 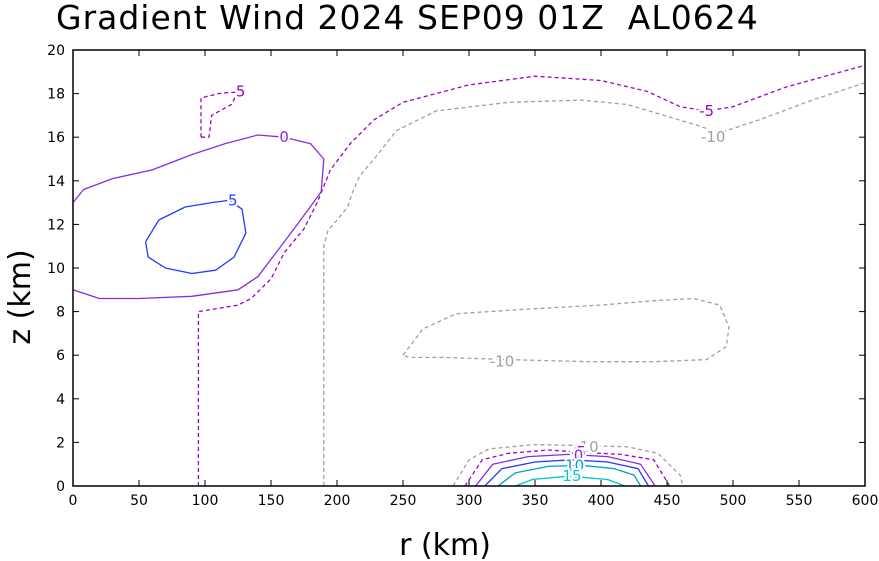 What do you see at coordinates (535, 501) in the screenshot?
I see `x-tick-label: 350` at bounding box center [535, 501].